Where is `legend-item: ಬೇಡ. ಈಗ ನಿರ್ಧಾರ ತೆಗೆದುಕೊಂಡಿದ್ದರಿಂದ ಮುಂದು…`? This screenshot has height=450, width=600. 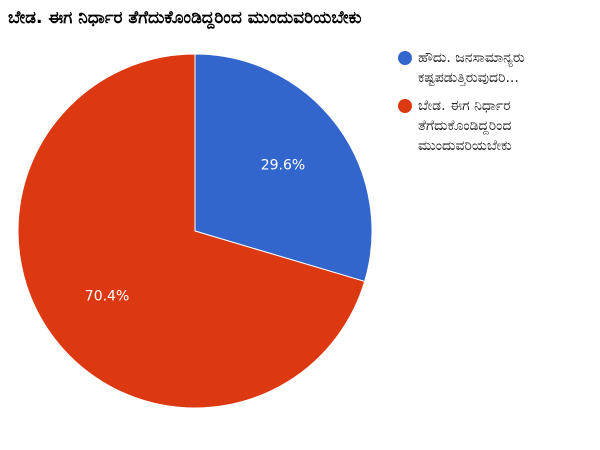 legend-item: ಬೇಡ. ಈಗ ನಿರ್ಧಾರ ತೆಗೆದುಕೊಂಡಿದ್ದರಿಂದ ಮುಂದು… is located at coordinates (494, 126).